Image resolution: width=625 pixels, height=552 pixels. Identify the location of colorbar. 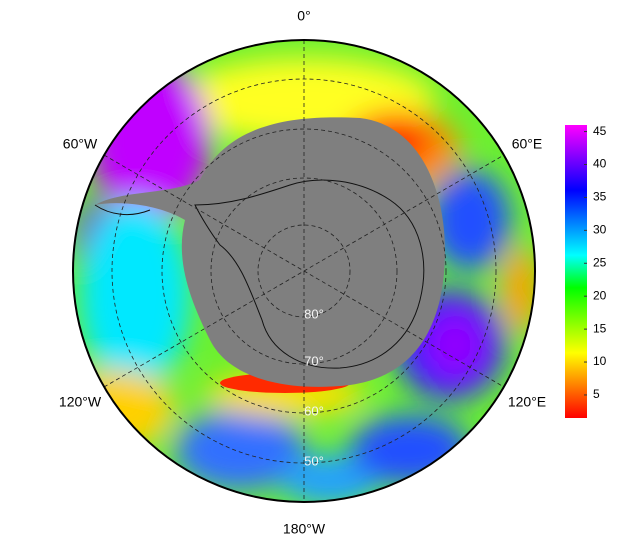
(576, 271).